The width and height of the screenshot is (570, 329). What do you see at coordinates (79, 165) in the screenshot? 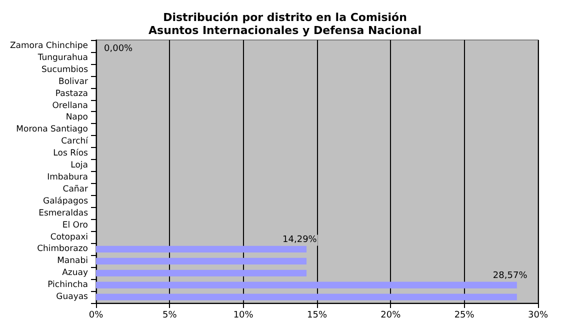
I see `y-tick-label: Loja` at bounding box center [79, 165].